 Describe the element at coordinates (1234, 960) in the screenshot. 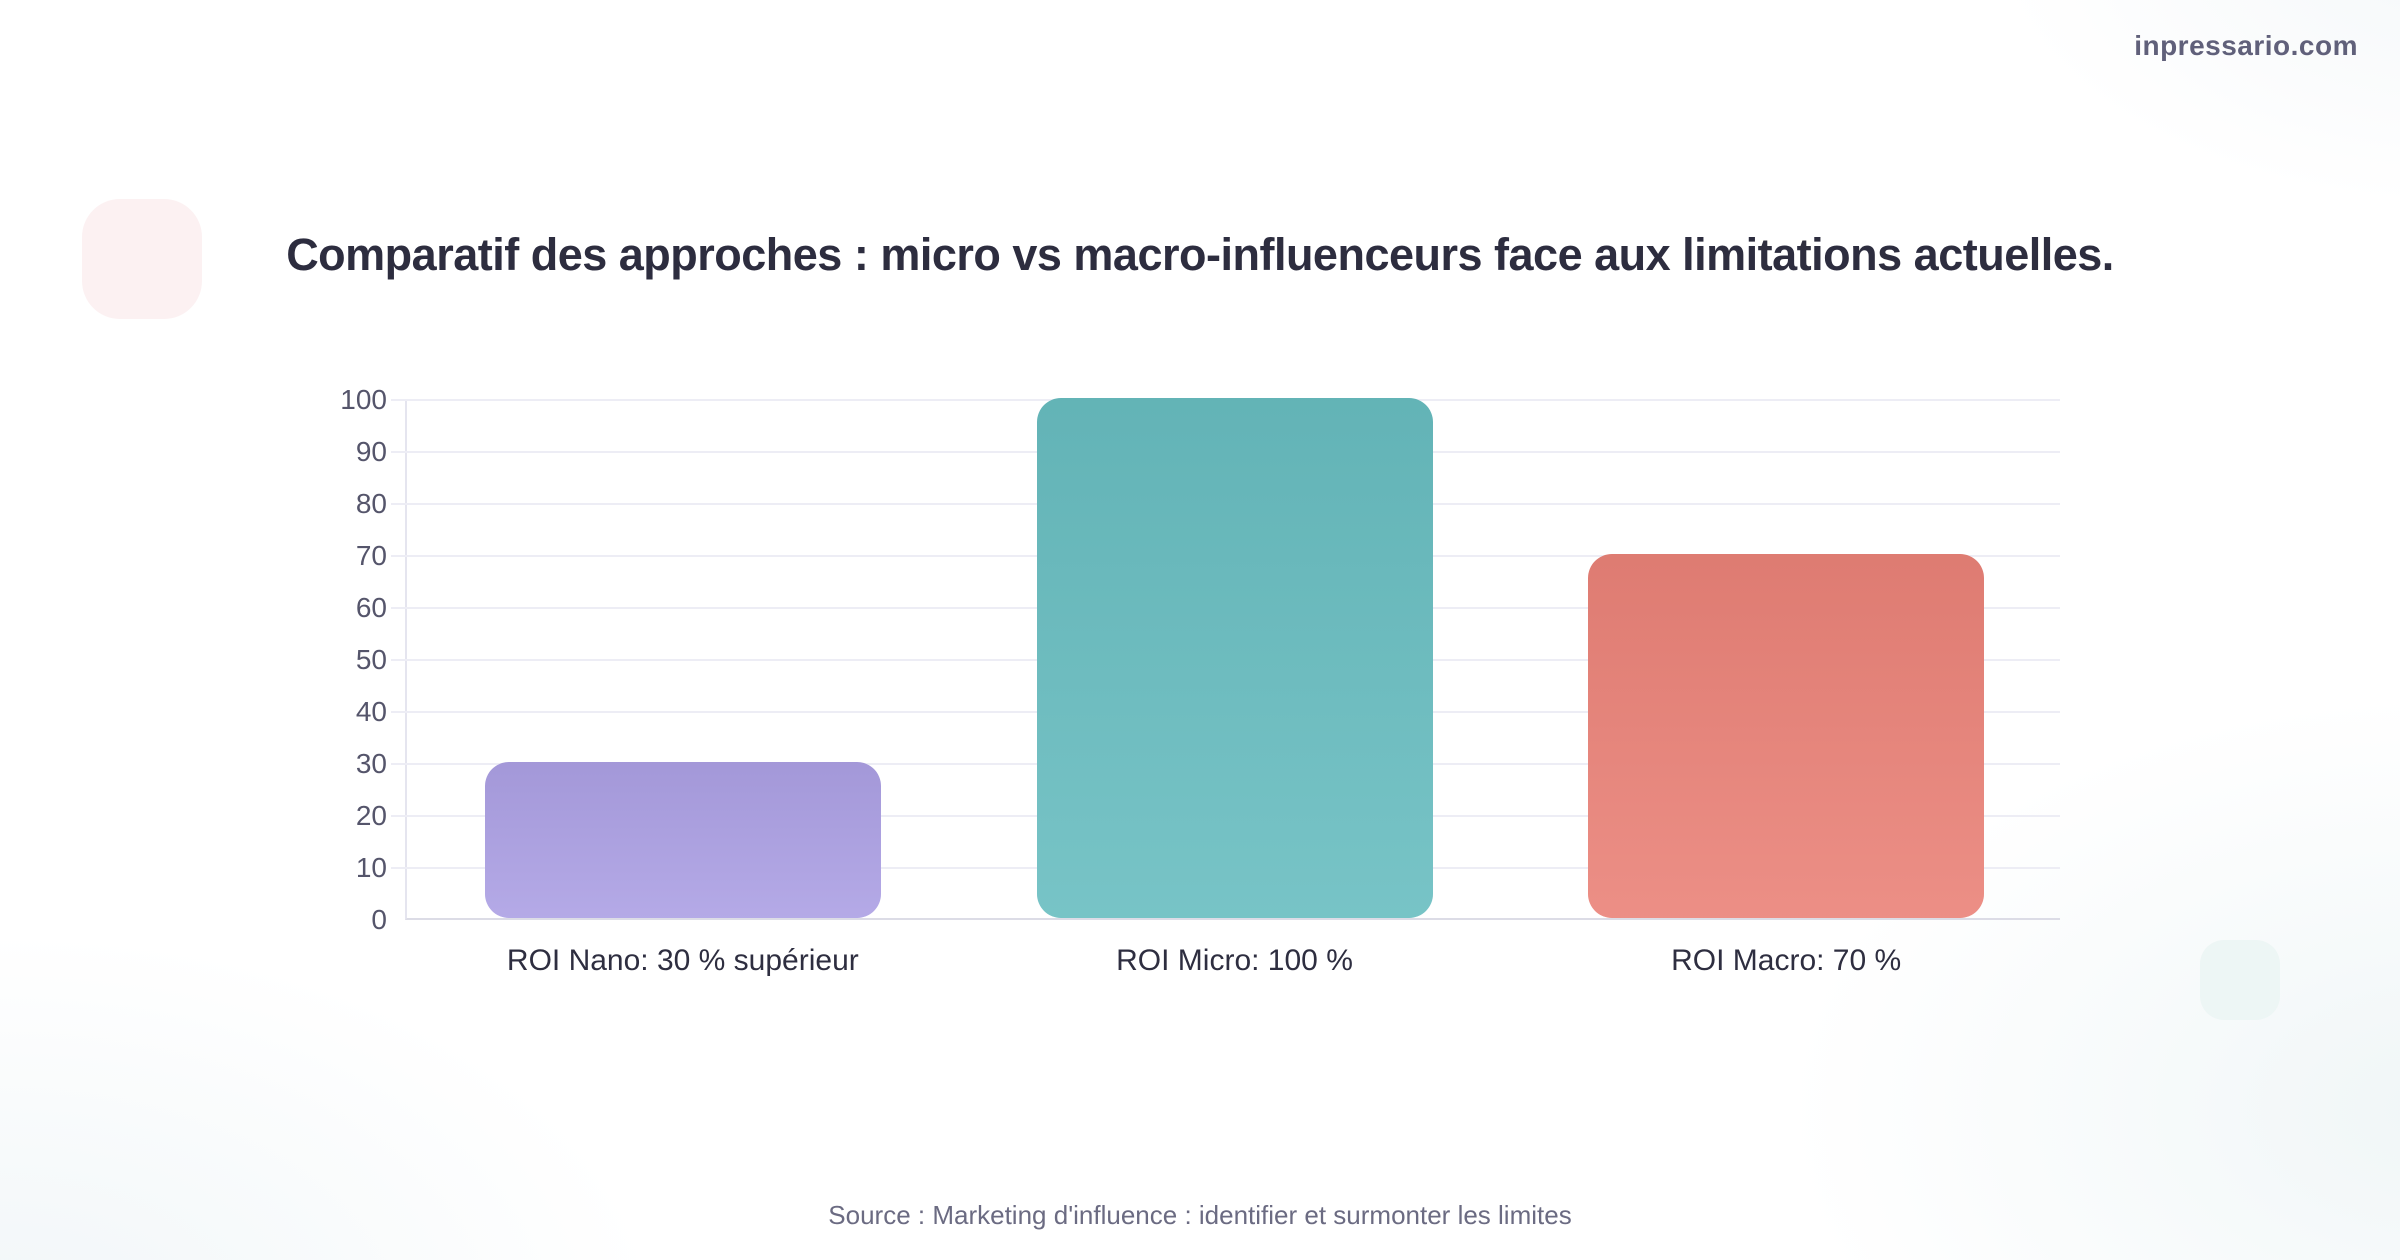

I see `x-axis-category-label-2: ROI Micro: 100 %` at that location.